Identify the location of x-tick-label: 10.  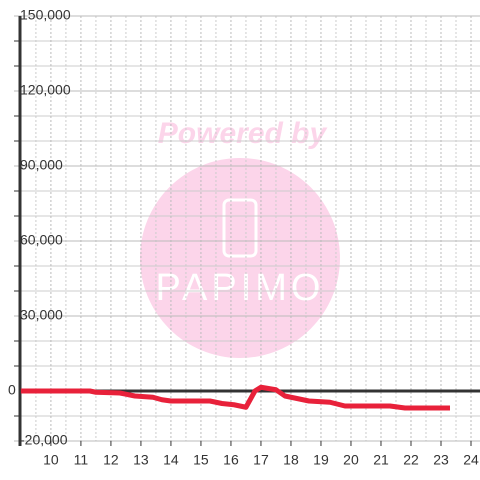
(51, 460).